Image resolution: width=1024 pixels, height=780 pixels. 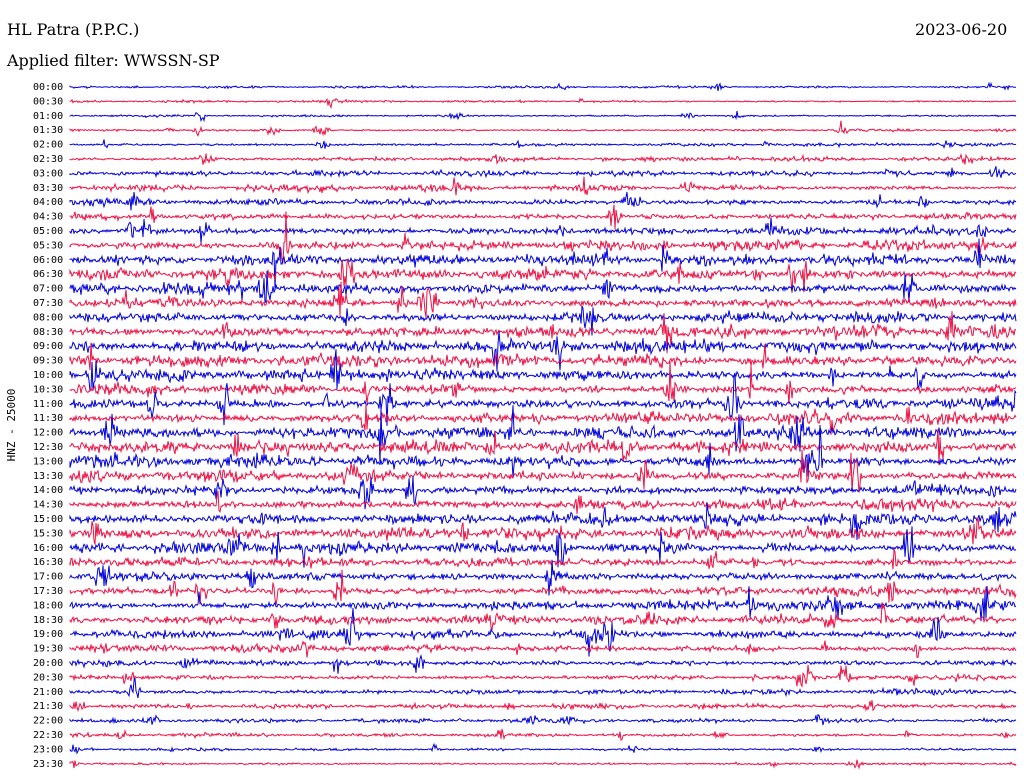 I want to click on row-time-label: 10:00, so click(x=48, y=375).